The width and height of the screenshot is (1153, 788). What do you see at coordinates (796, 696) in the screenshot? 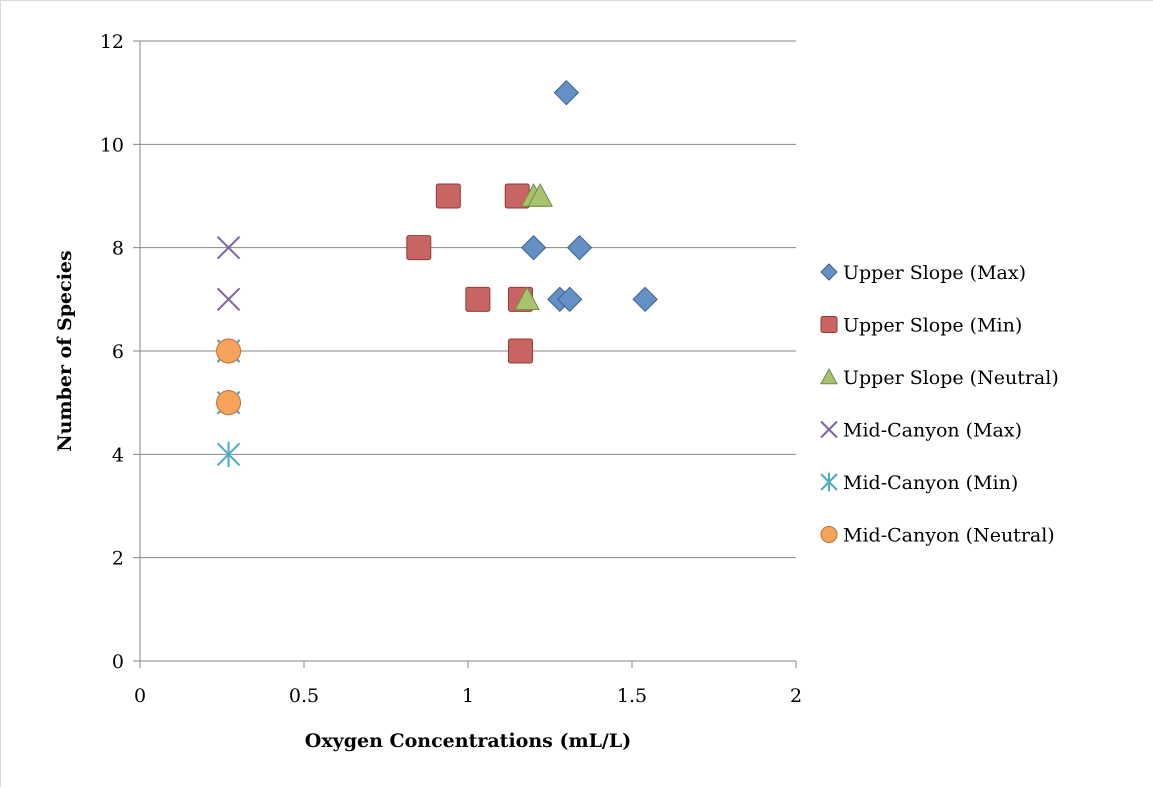
I see `x-tick-label: 2` at bounding box center [796, 696].